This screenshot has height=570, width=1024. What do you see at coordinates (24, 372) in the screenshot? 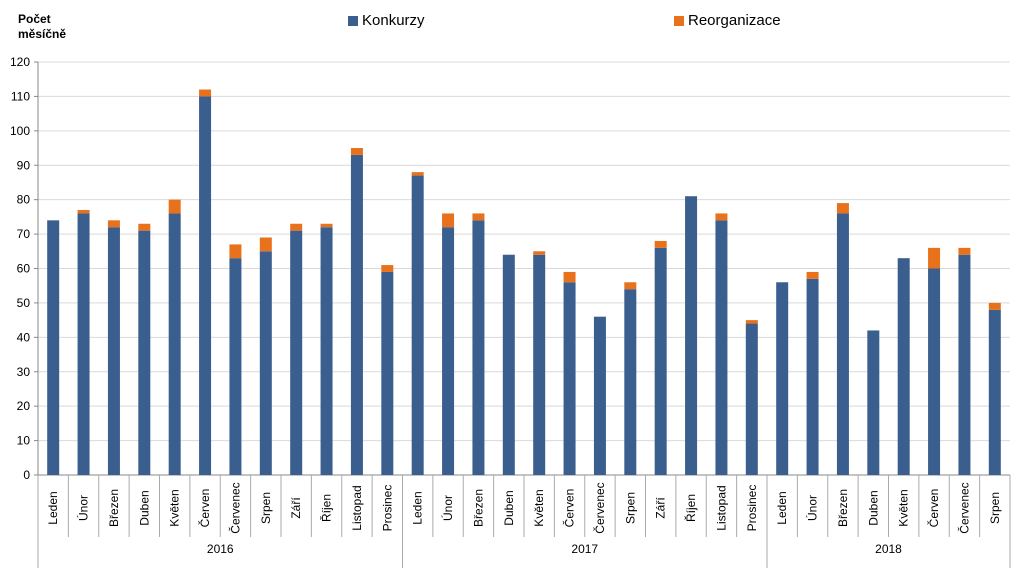
I see `y-tick-label: 30` at bounding box center [24, 372].